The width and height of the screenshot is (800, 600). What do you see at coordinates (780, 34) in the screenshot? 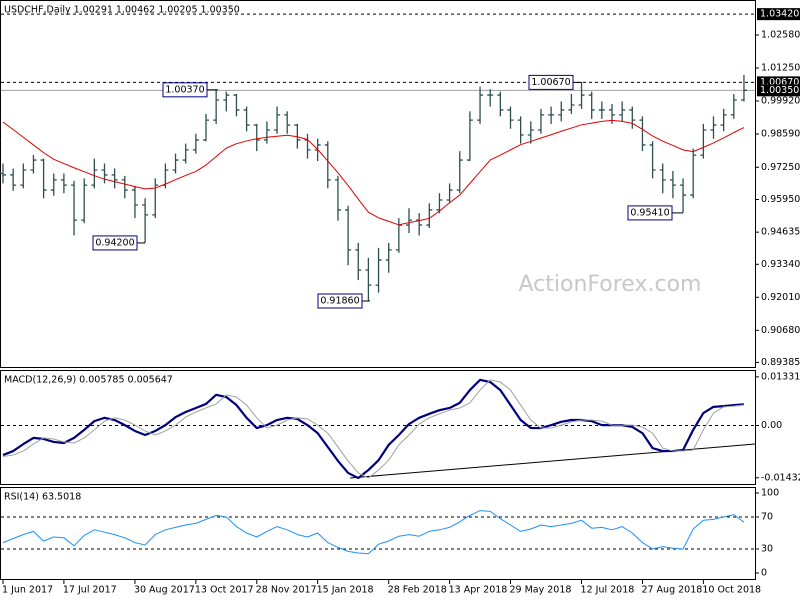
I see `y-tick-label: 1.02580` at bounding box center [780, 34].